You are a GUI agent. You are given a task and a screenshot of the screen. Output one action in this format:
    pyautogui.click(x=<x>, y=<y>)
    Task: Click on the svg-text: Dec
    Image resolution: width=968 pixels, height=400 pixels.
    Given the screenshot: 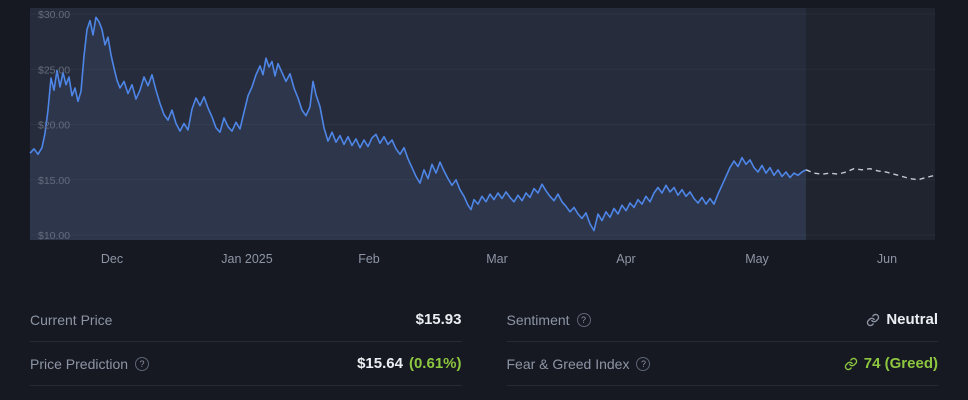 What is the action you would take?
    pyautogui.click(x=112, y=259)
    